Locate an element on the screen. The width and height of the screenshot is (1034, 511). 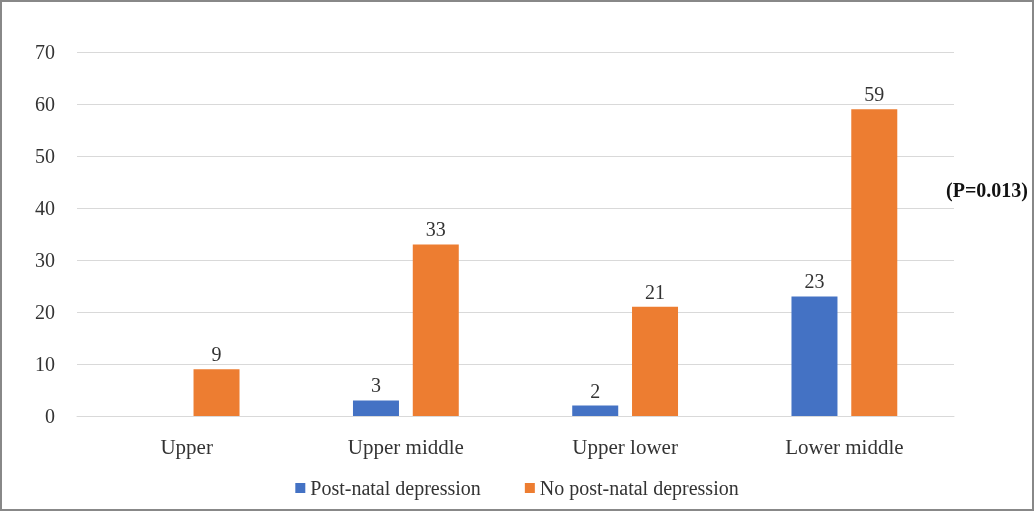
x-tick-label: Lower middle is located at coordinates (844, 446).